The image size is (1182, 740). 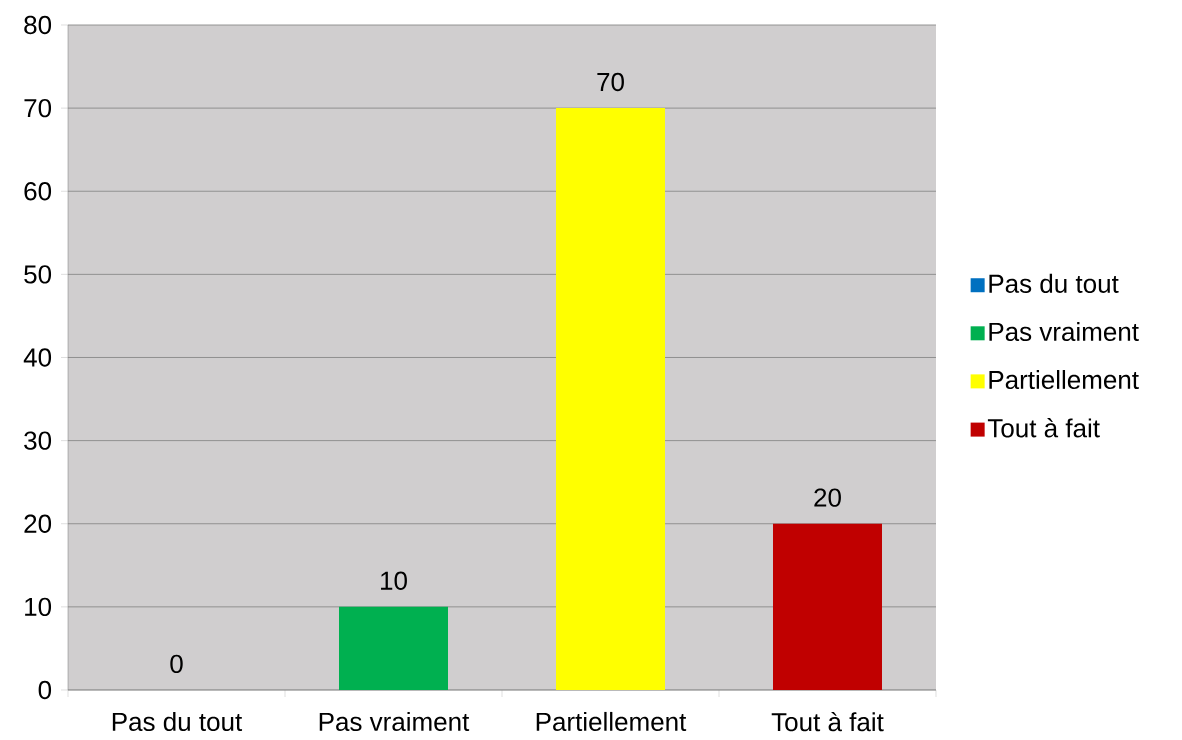 What do you see at coordinates (45, 690) in the screenshot?
I see `y-tick-label: 0` at bounding box center [45, 690].